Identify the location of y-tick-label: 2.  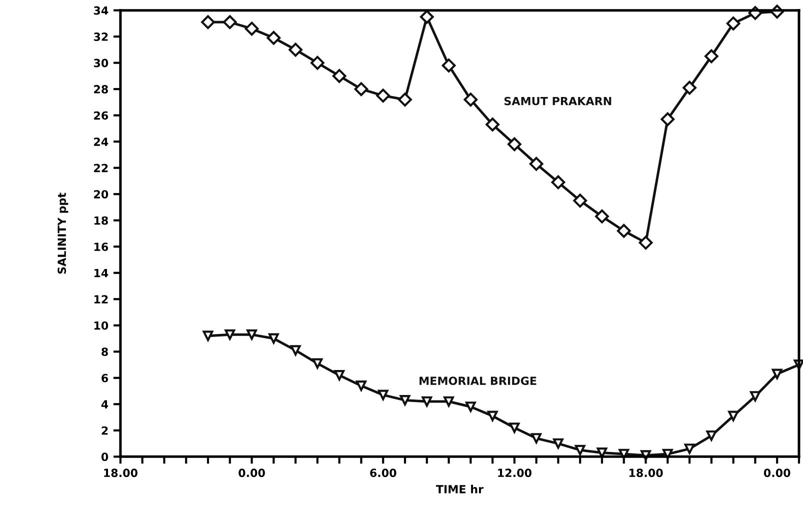
(105, 430).